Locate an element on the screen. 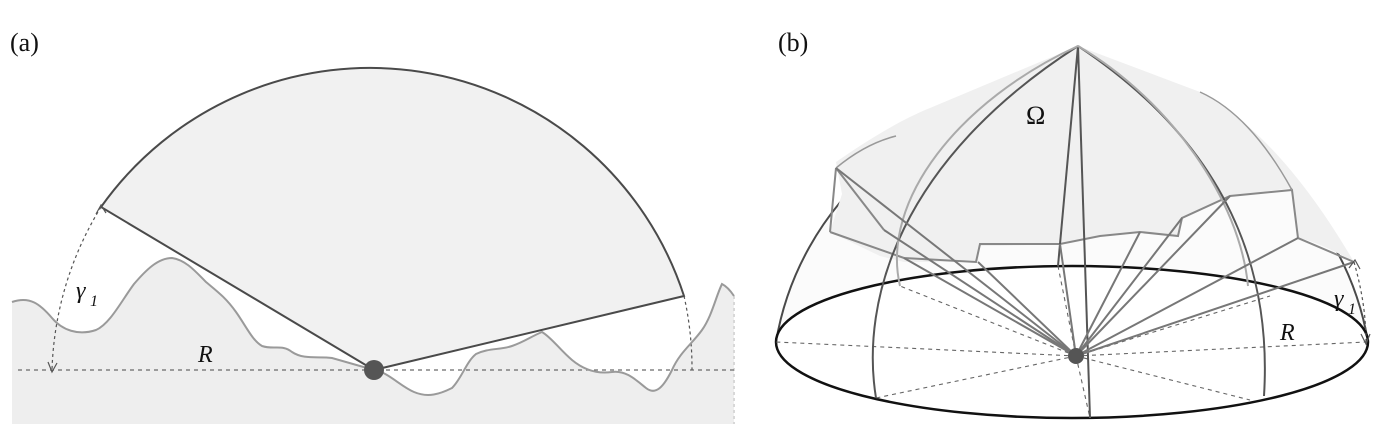  gamma-arc-right is located at coordinates (688, 333).